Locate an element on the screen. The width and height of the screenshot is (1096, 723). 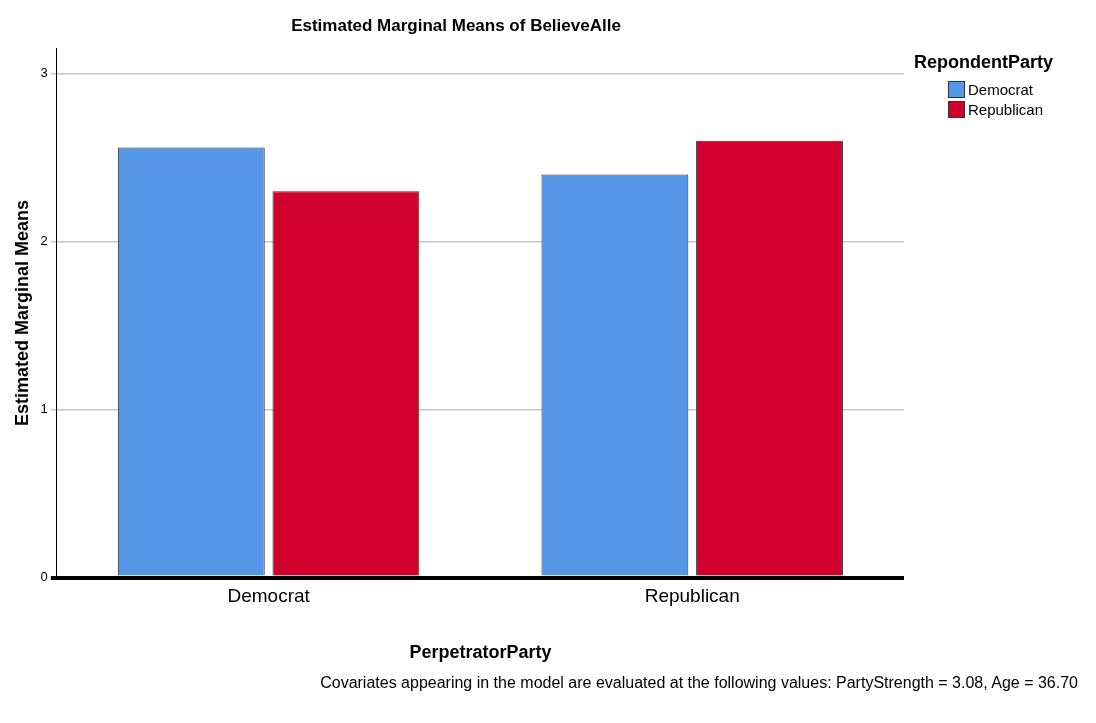
y-axis-title: Estimated Marginal Means is located at coordinates (21, 313).